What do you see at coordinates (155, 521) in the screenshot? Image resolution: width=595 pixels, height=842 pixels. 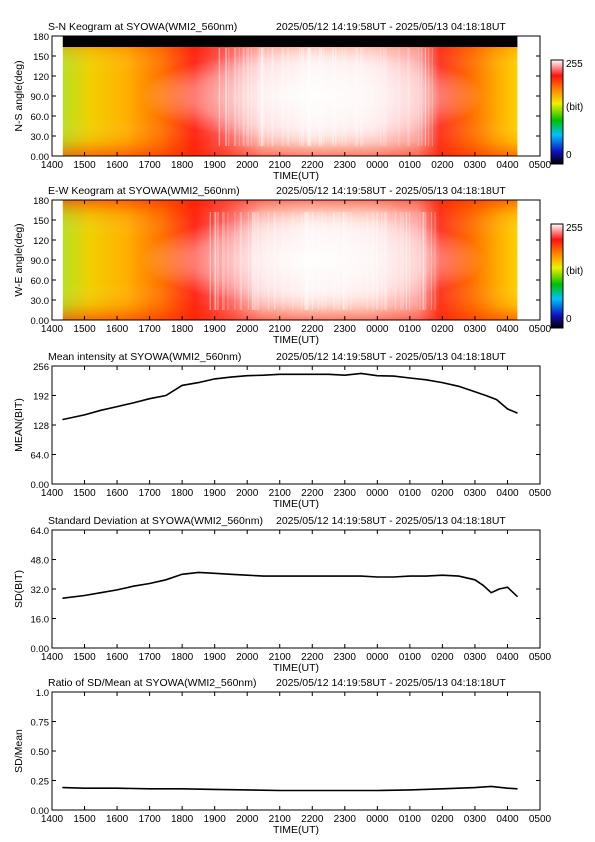 I see `chart-title: Standard Deviation at SYOWA(WMI2_560nm)` at bounding box center [155, 521].